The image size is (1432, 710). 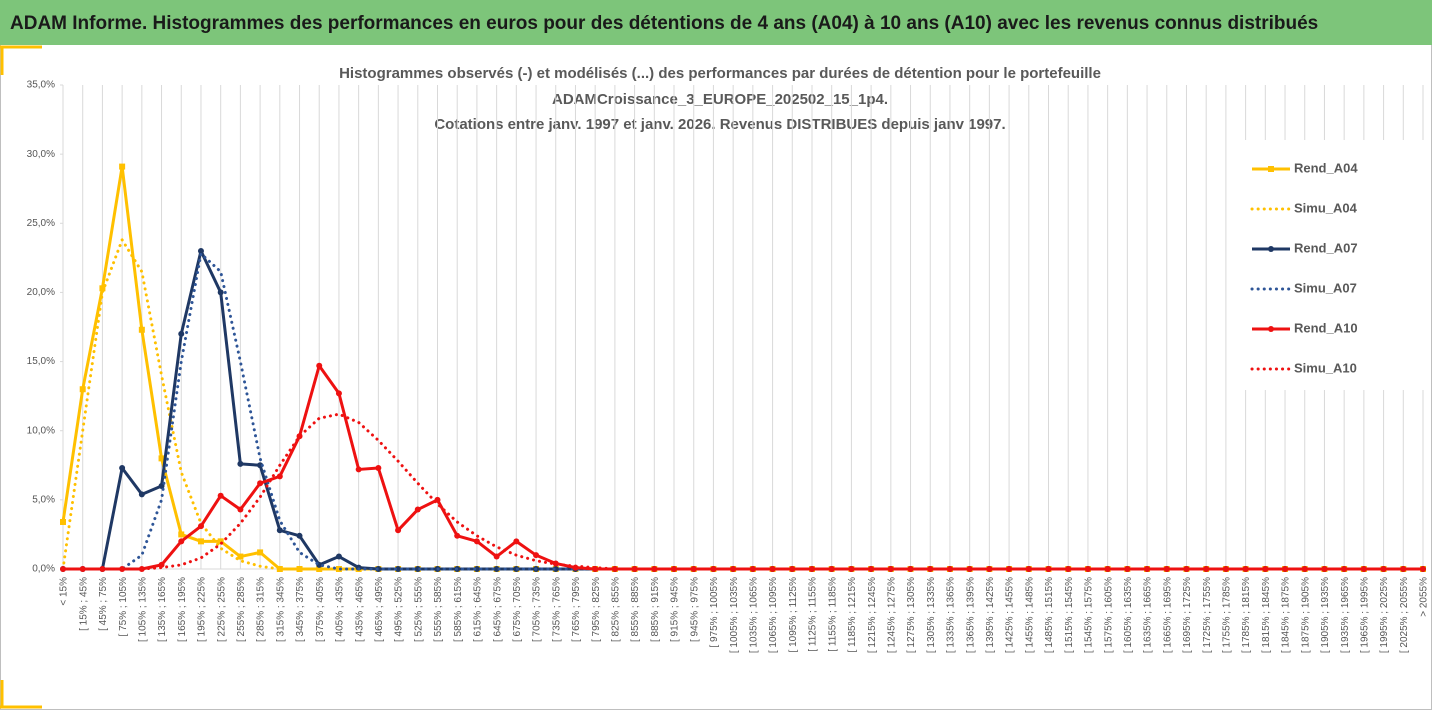 I want to click on x-tick-label: [ 195% ; 225%, so click(x=202, y=609).